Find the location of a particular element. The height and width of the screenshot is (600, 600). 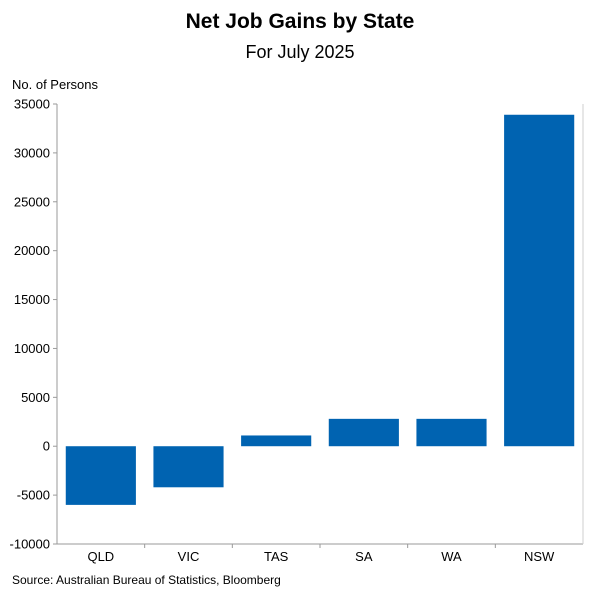

y-tick-label: 20000 is located at coordinates (32, 250).